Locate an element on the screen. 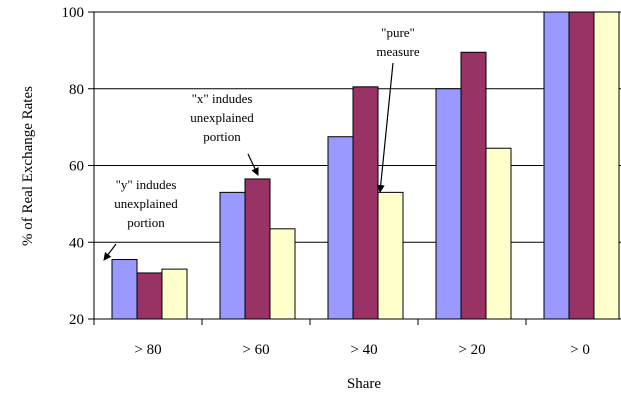 This screenshot has width=621, height=404. y-tick-label: 100 is located at coordinates (73, 13).